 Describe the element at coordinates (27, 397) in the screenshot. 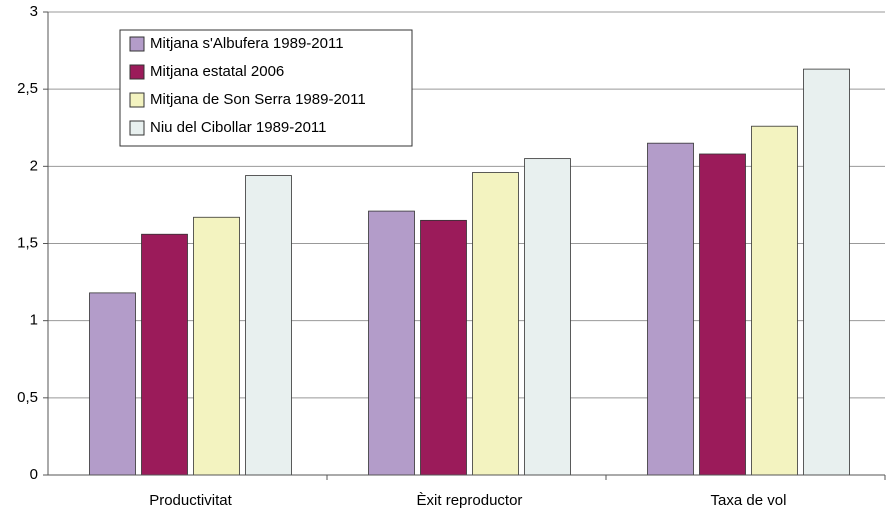

I see `y-tick-label: 0,5` at that location.